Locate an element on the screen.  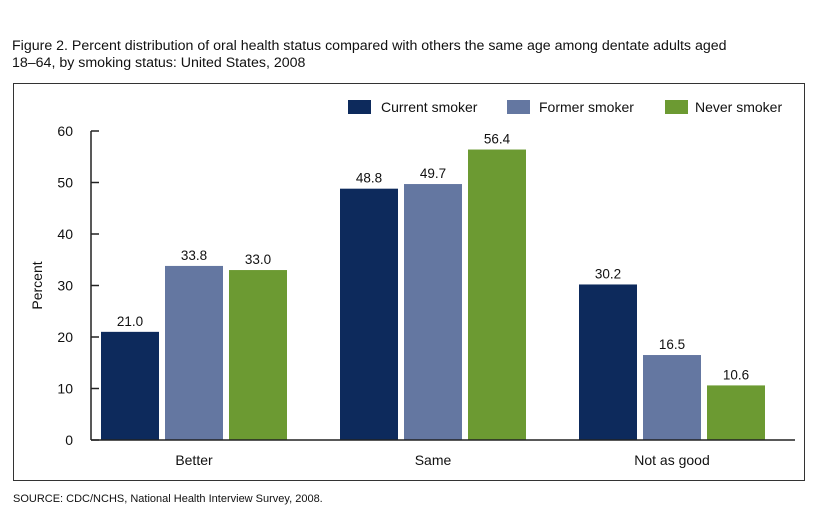
legend: Current smoker Former smoker Never smoker is located at coordinates (565, 107).